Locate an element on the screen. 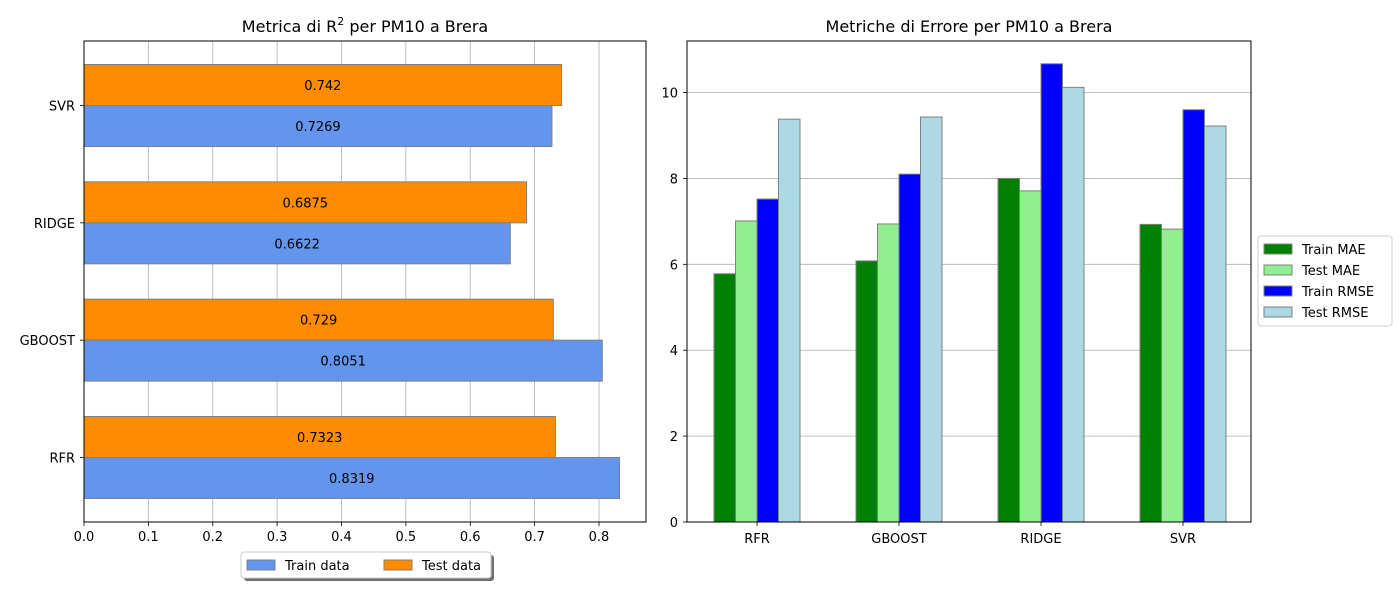 The width and height of the screenshot is (1400, 600). errors-legend-label-test-rmse: Test RMSE is located at coordinates (1334, 313).